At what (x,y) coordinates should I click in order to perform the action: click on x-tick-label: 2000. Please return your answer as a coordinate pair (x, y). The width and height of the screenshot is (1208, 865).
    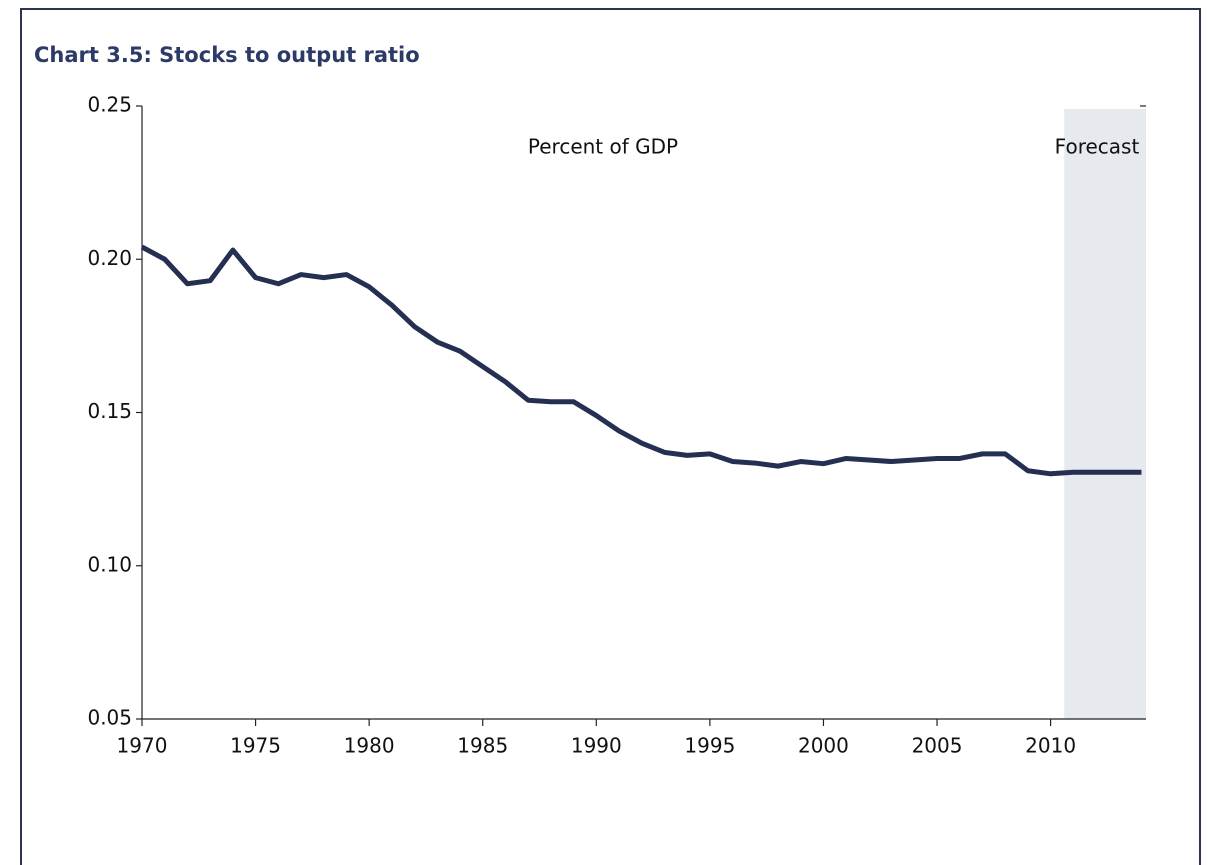
    Looking at the image, I should click on (823, 746).